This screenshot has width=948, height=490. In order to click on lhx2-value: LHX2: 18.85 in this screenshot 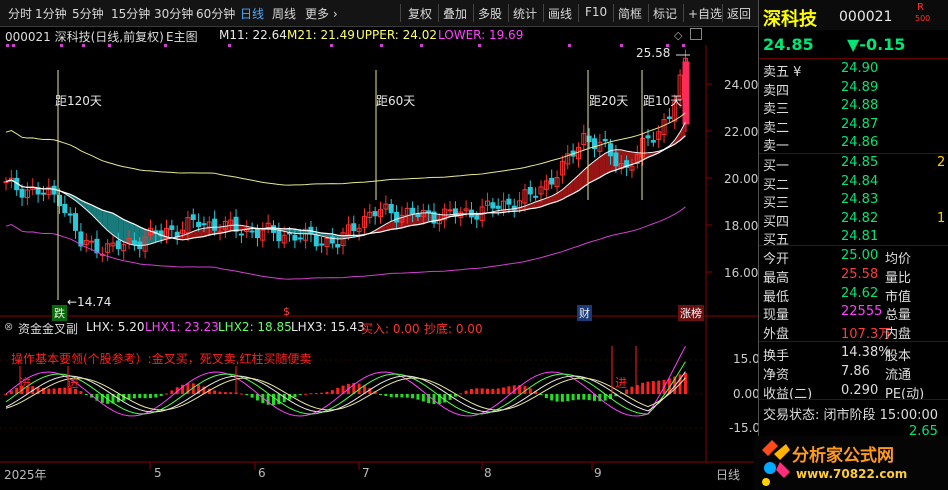, I will do `click(255, 327)`.